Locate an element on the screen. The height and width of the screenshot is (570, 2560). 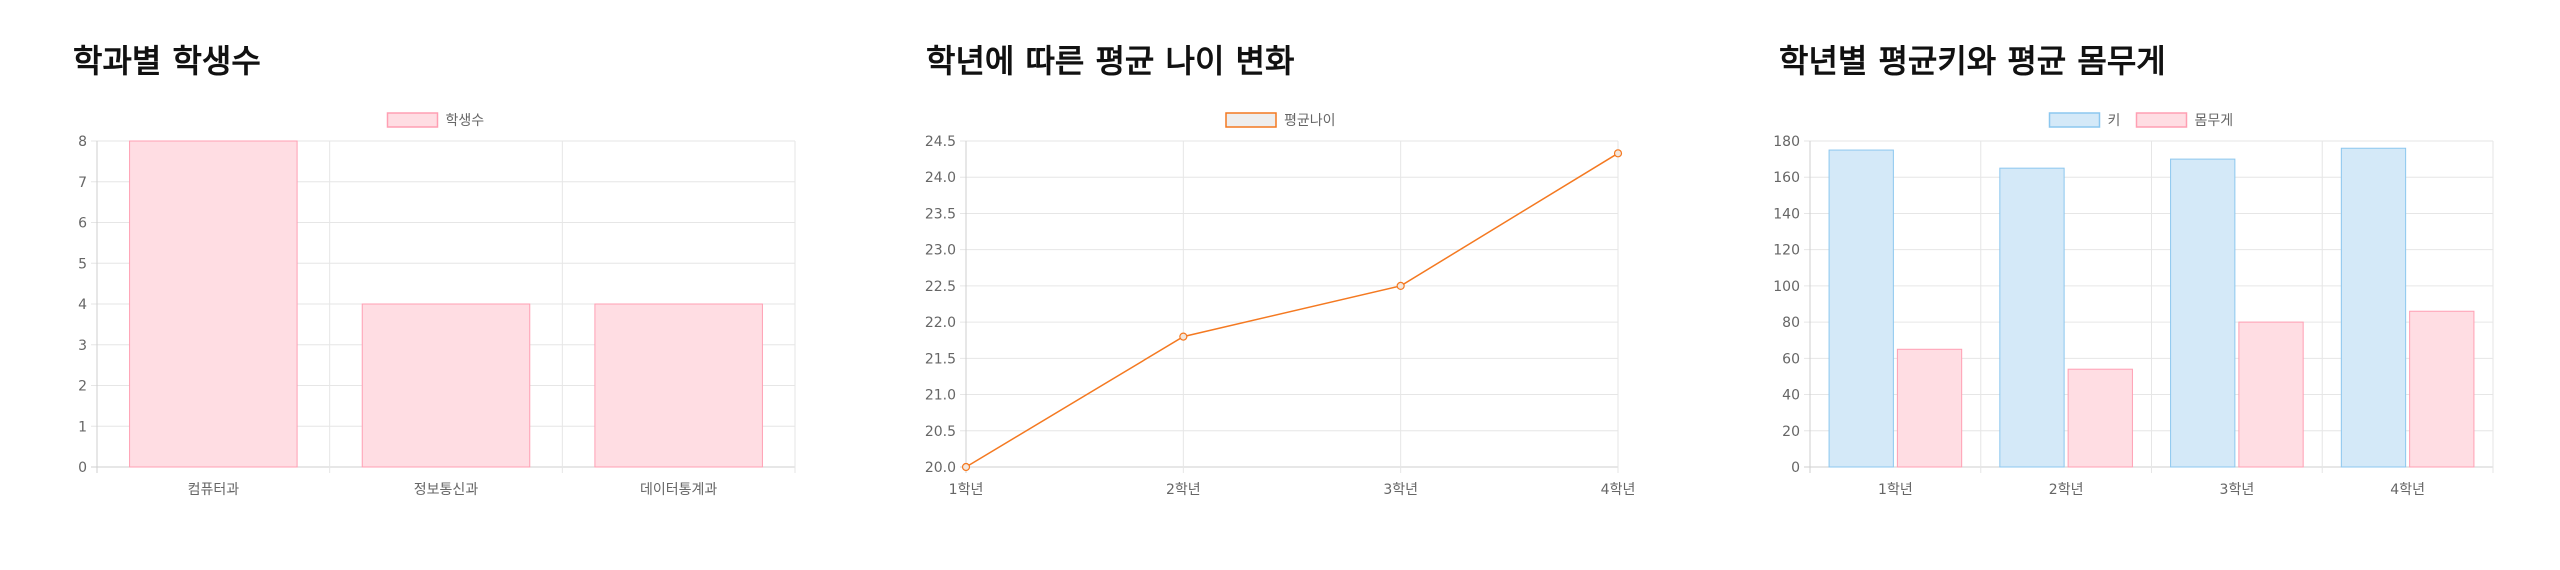
y-tick-label: 23.0 is located at coordinates (940, 251).